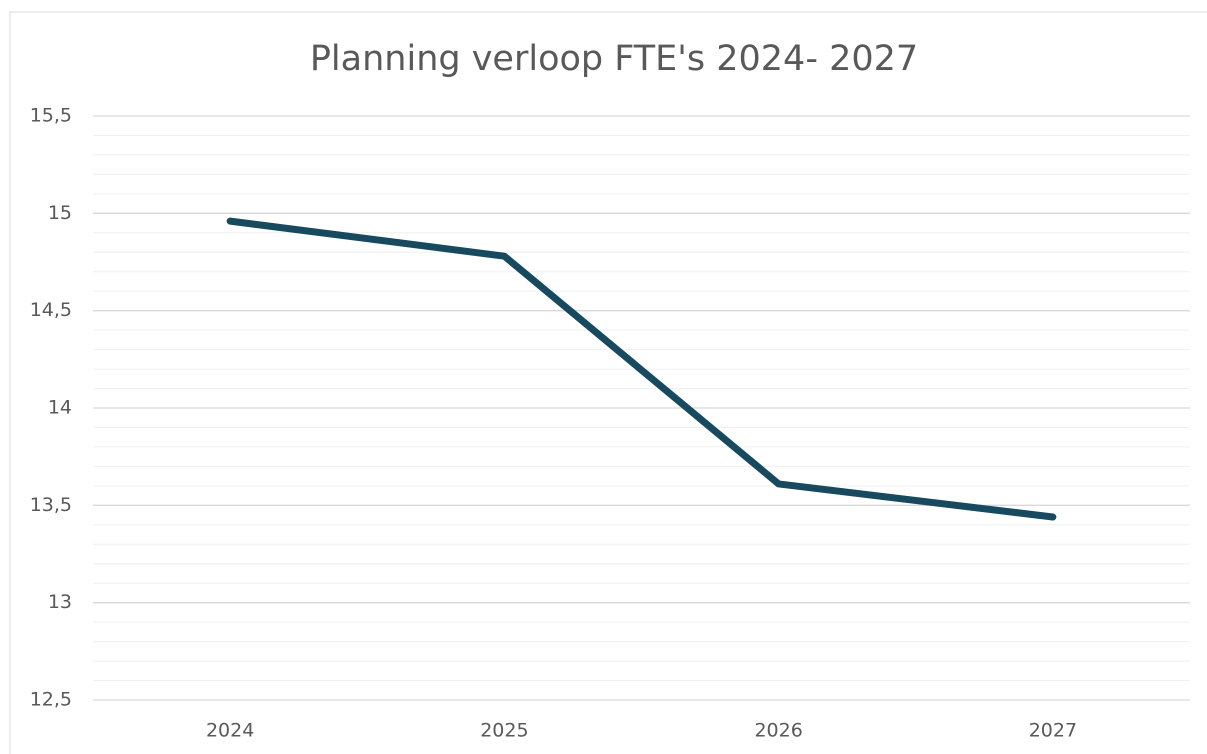  What do you see at coordinates (60, 213) in the screenshot?
I see `y-tick-label: 15` at bounding box center [60, 213].